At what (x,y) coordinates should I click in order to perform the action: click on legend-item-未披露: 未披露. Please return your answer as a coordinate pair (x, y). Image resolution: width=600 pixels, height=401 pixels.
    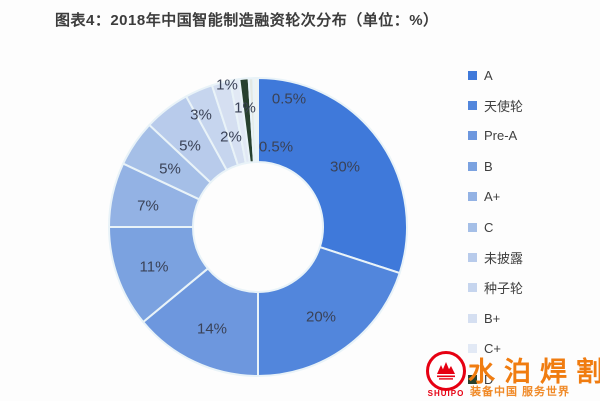
    Looking at the image, I should click on (495, 257).